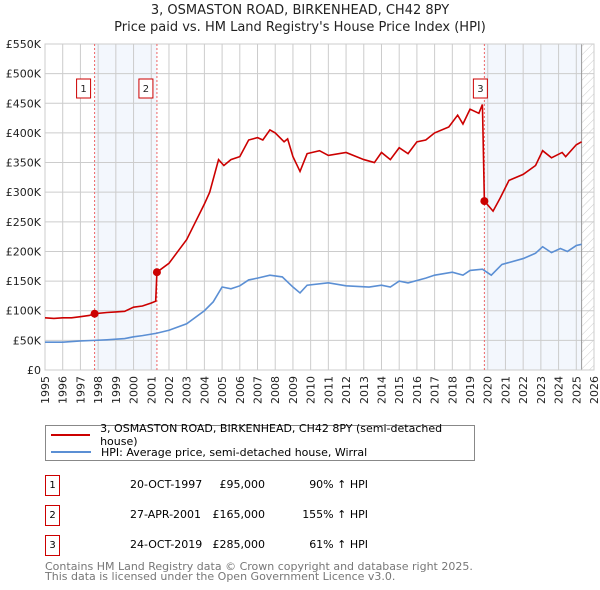  I want to click on y-tick-label: £150K, so click(24, 281).